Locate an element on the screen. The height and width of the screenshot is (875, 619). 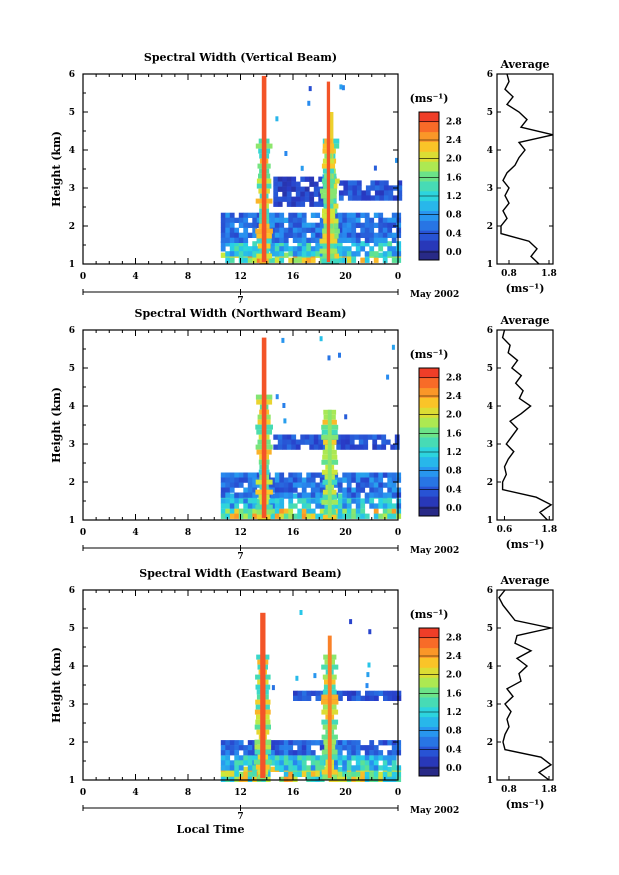
colorbar-frame is located at coordinates (429, 186).